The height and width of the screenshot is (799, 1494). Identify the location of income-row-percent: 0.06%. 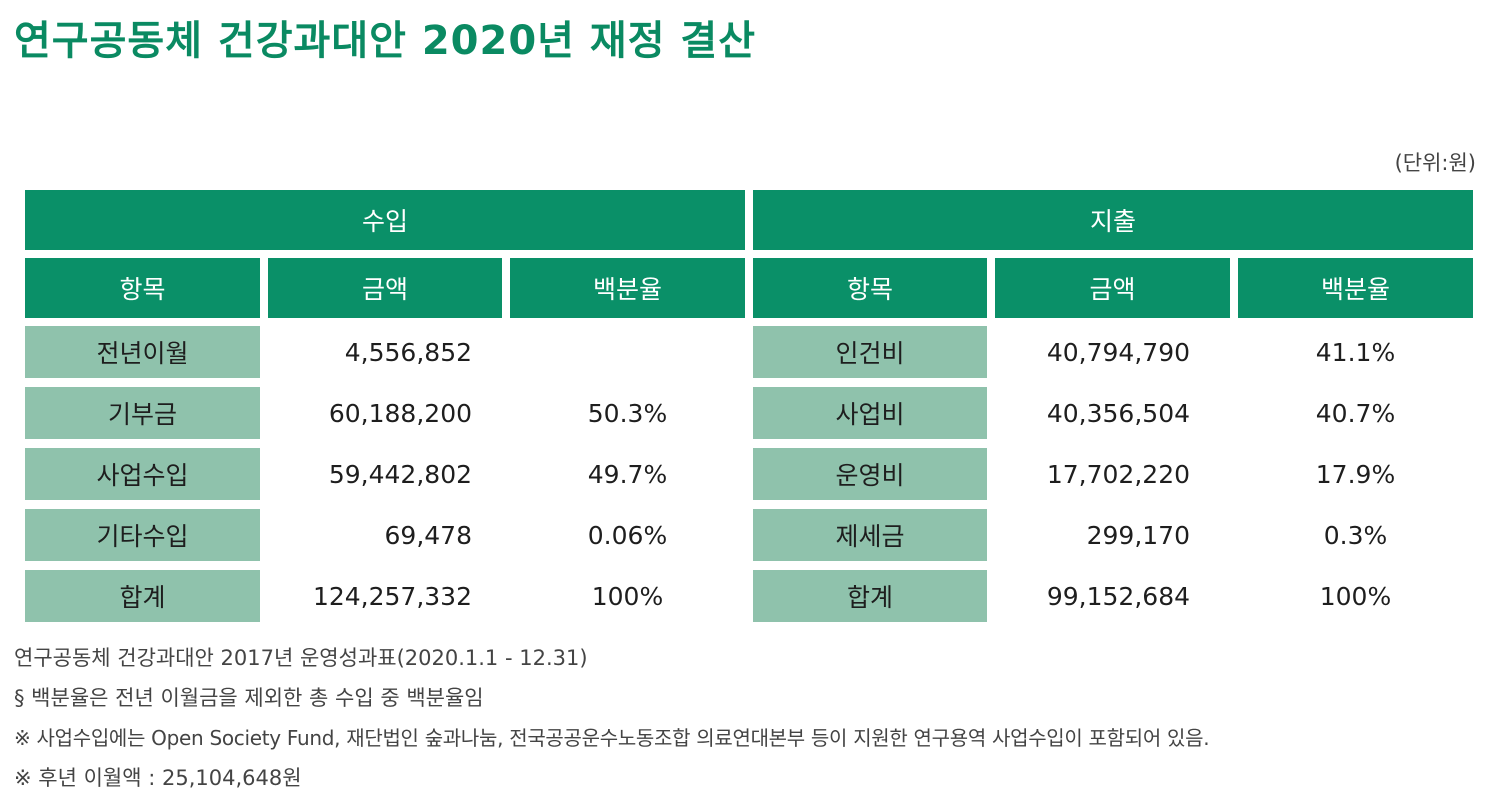
(627, 535).